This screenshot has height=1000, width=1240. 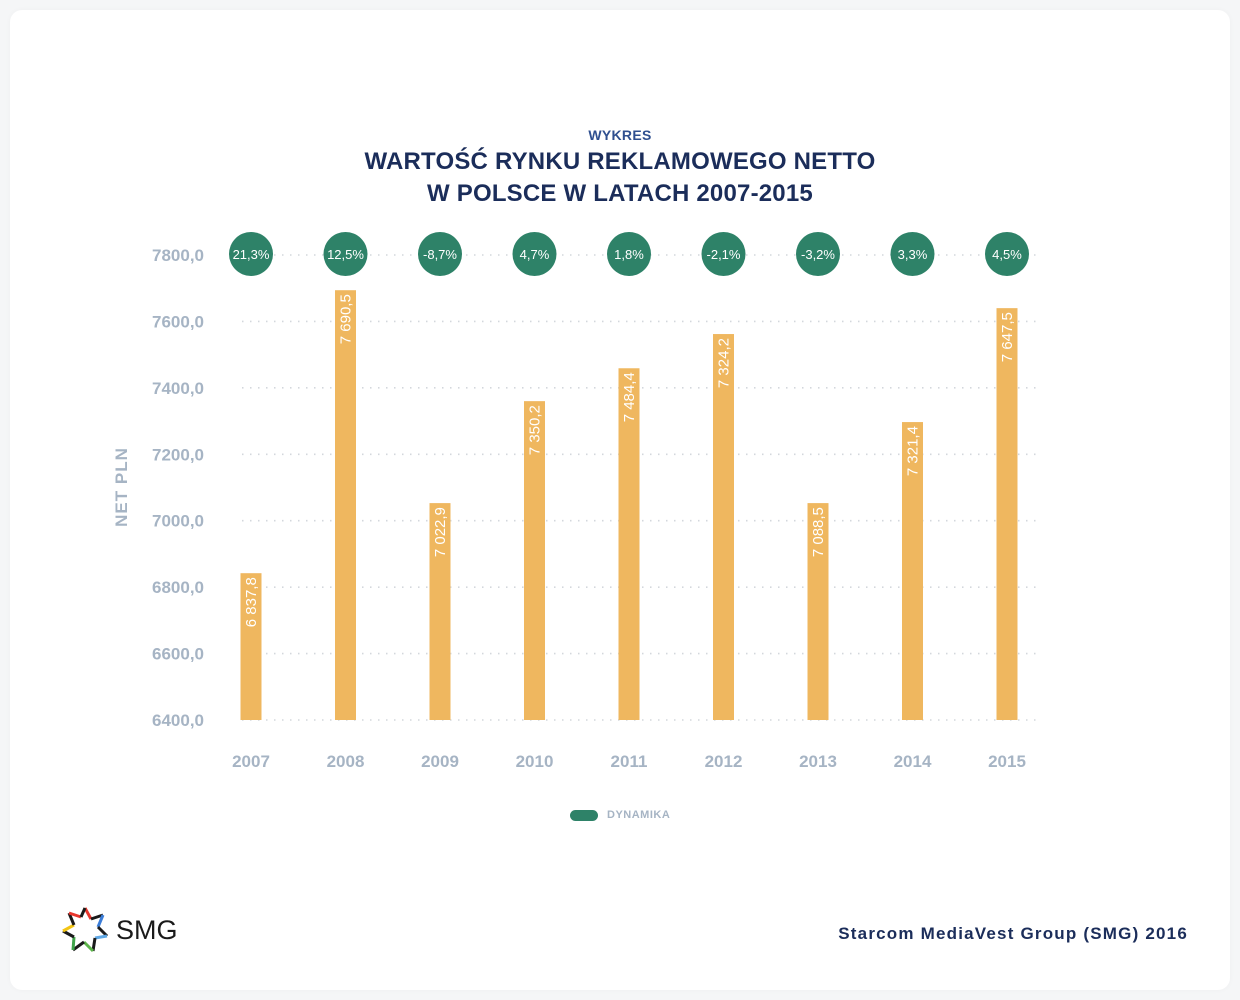 I want to click on dynamics-label: -2,1%, so click(x=724, y=254).